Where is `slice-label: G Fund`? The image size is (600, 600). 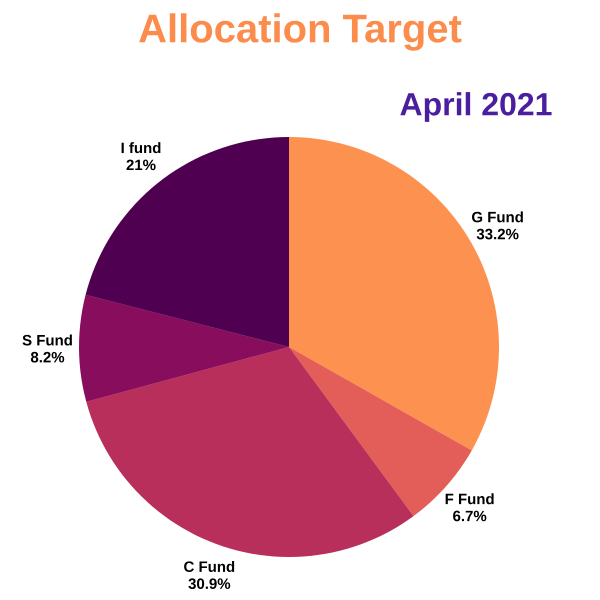
slice-label: G Fund is located at coordinates (497, 216).